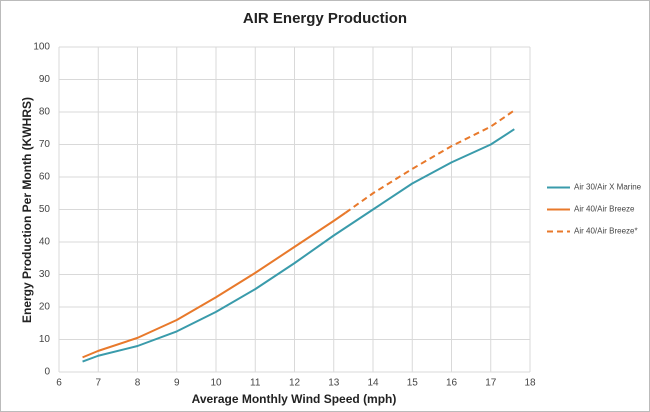 Image resolution: width=650 pixels, height=412 pixels. What do you see at coordinates (59, 383) in the screenshot?
I see `x-tick-label: 6` at bounding box center [59, 383].